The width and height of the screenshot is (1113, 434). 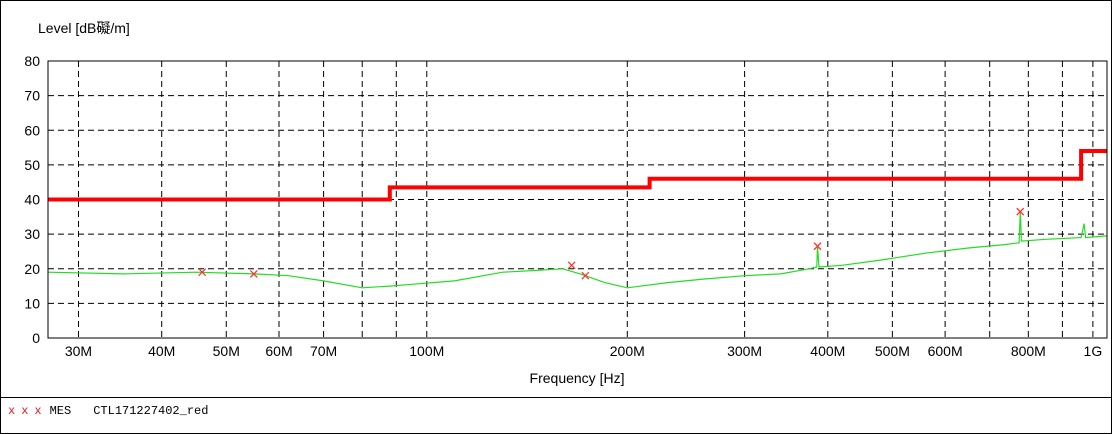 I want to click on x-tick-label: 300M, so click(x=744, y=351).